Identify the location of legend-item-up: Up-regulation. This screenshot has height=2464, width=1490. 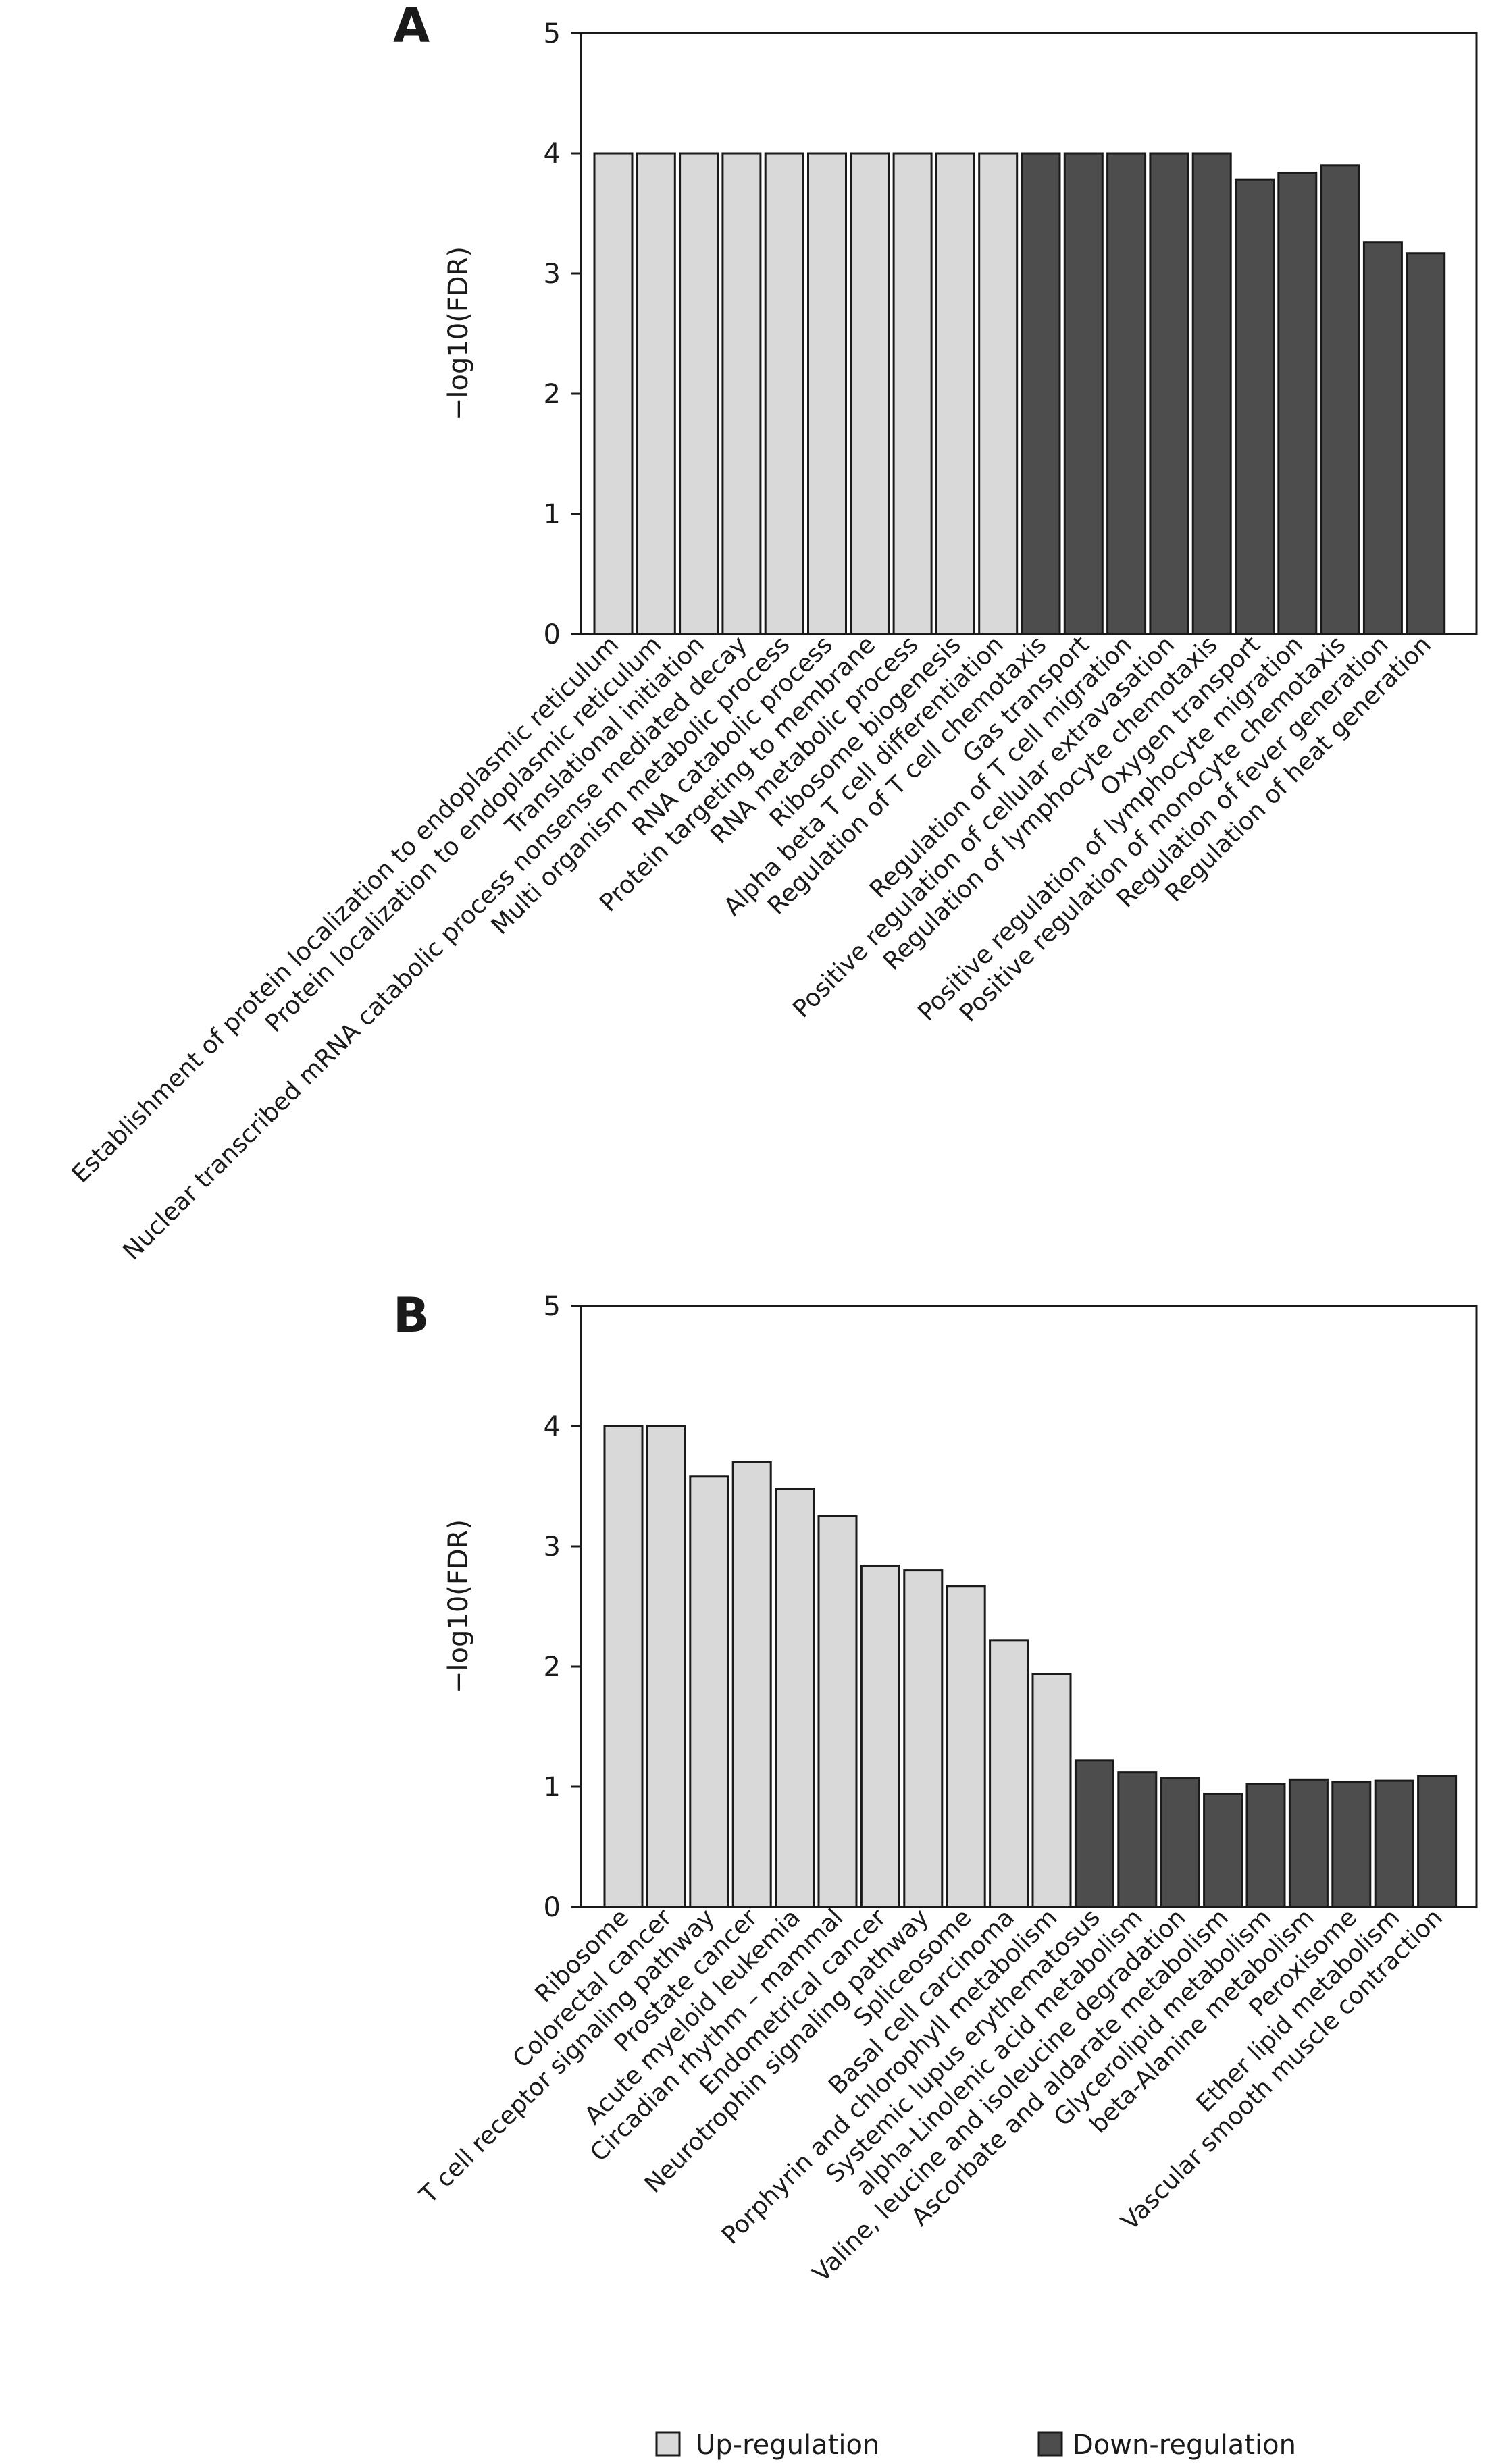
(767, 2445).